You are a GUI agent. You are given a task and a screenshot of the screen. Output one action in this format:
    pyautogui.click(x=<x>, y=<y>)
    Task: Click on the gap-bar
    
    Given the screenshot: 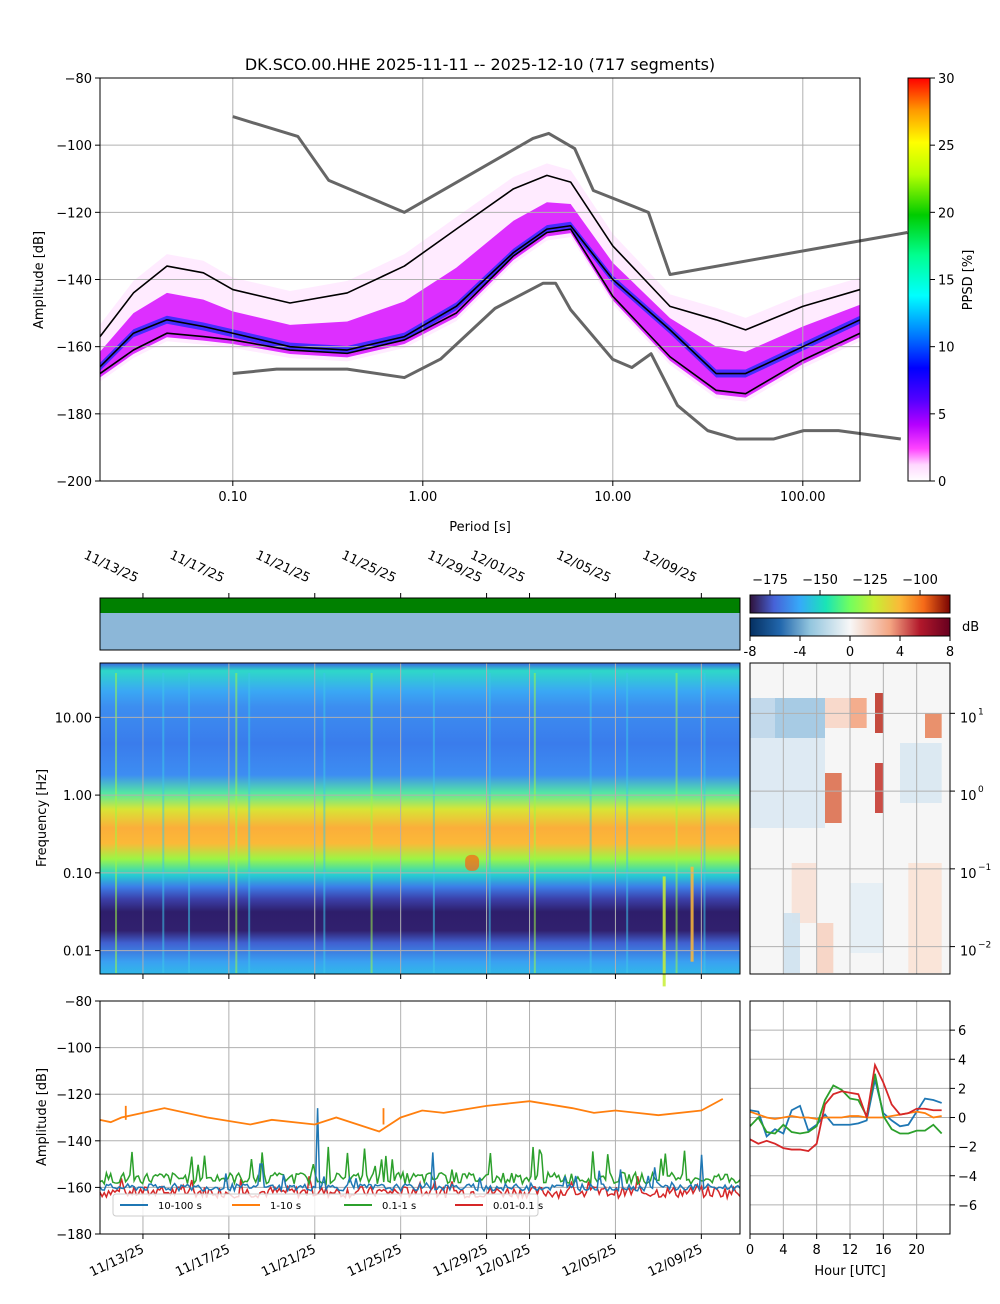 What is the action you would take?
    pyautogui.click(x=420, y=631)
    